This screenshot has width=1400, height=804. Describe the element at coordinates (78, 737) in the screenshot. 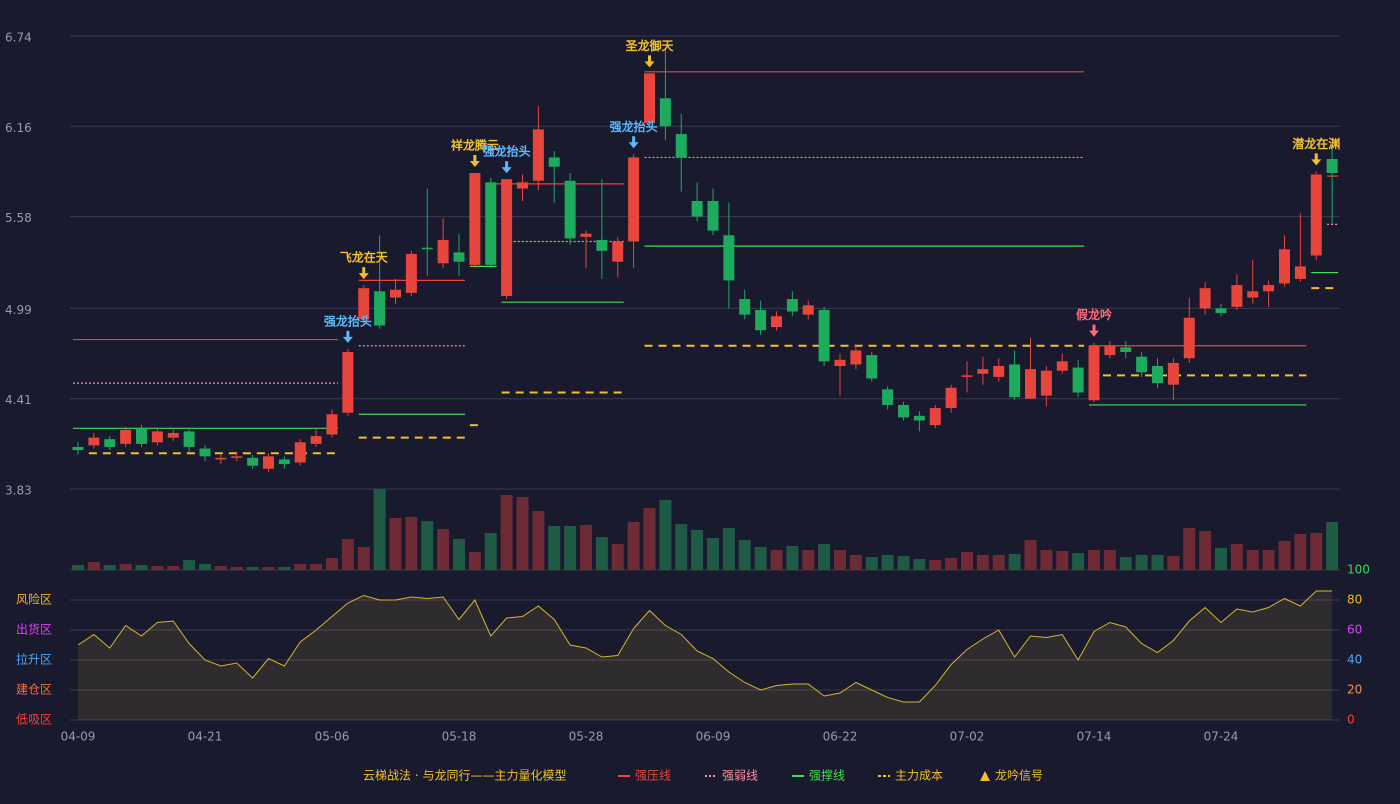

I see `x-tick-label: 04-09` at that location.